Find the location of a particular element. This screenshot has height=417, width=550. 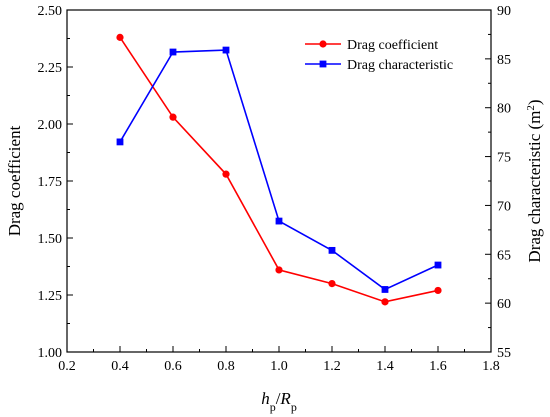

legend: Drag coefficient Drag characteristic is located at coordinates (379, 55).